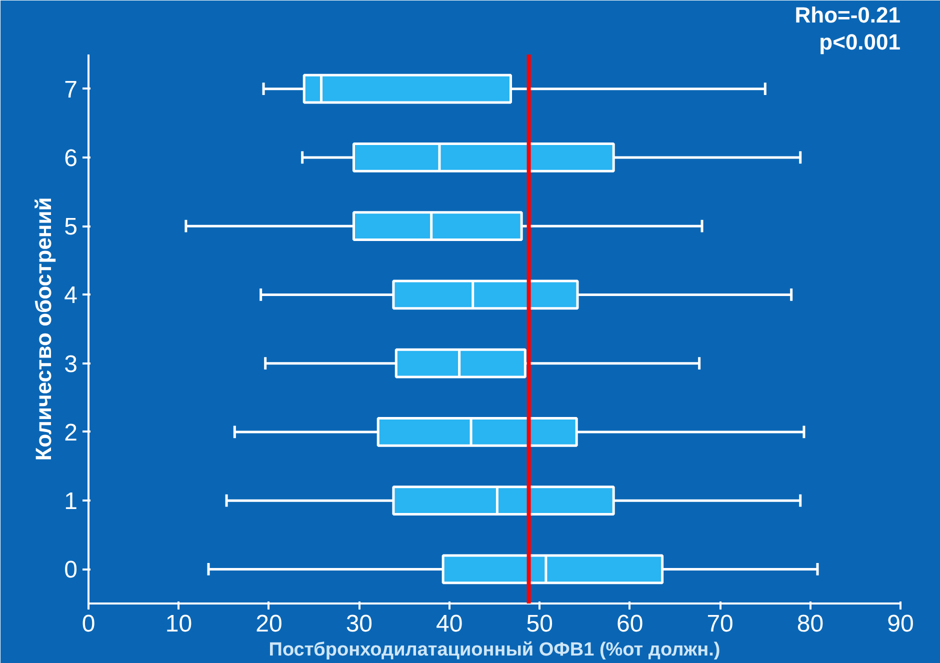 The image size is (940, 663). What do you see at coordinates (89, 624) in the screenshot?
I see `x-tick-label: 0` at bounding box center [89, 624].